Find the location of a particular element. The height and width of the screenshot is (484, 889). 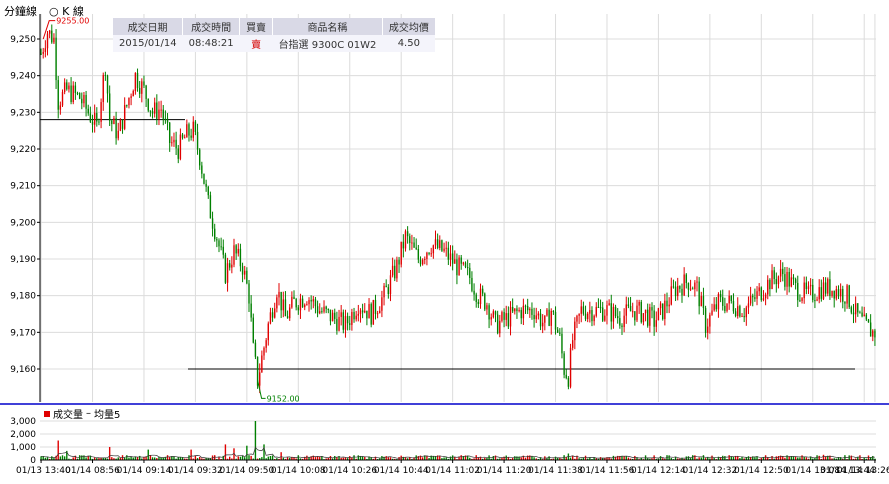

header-trade-time: 成交時間 is located at coordinates (211, 26).